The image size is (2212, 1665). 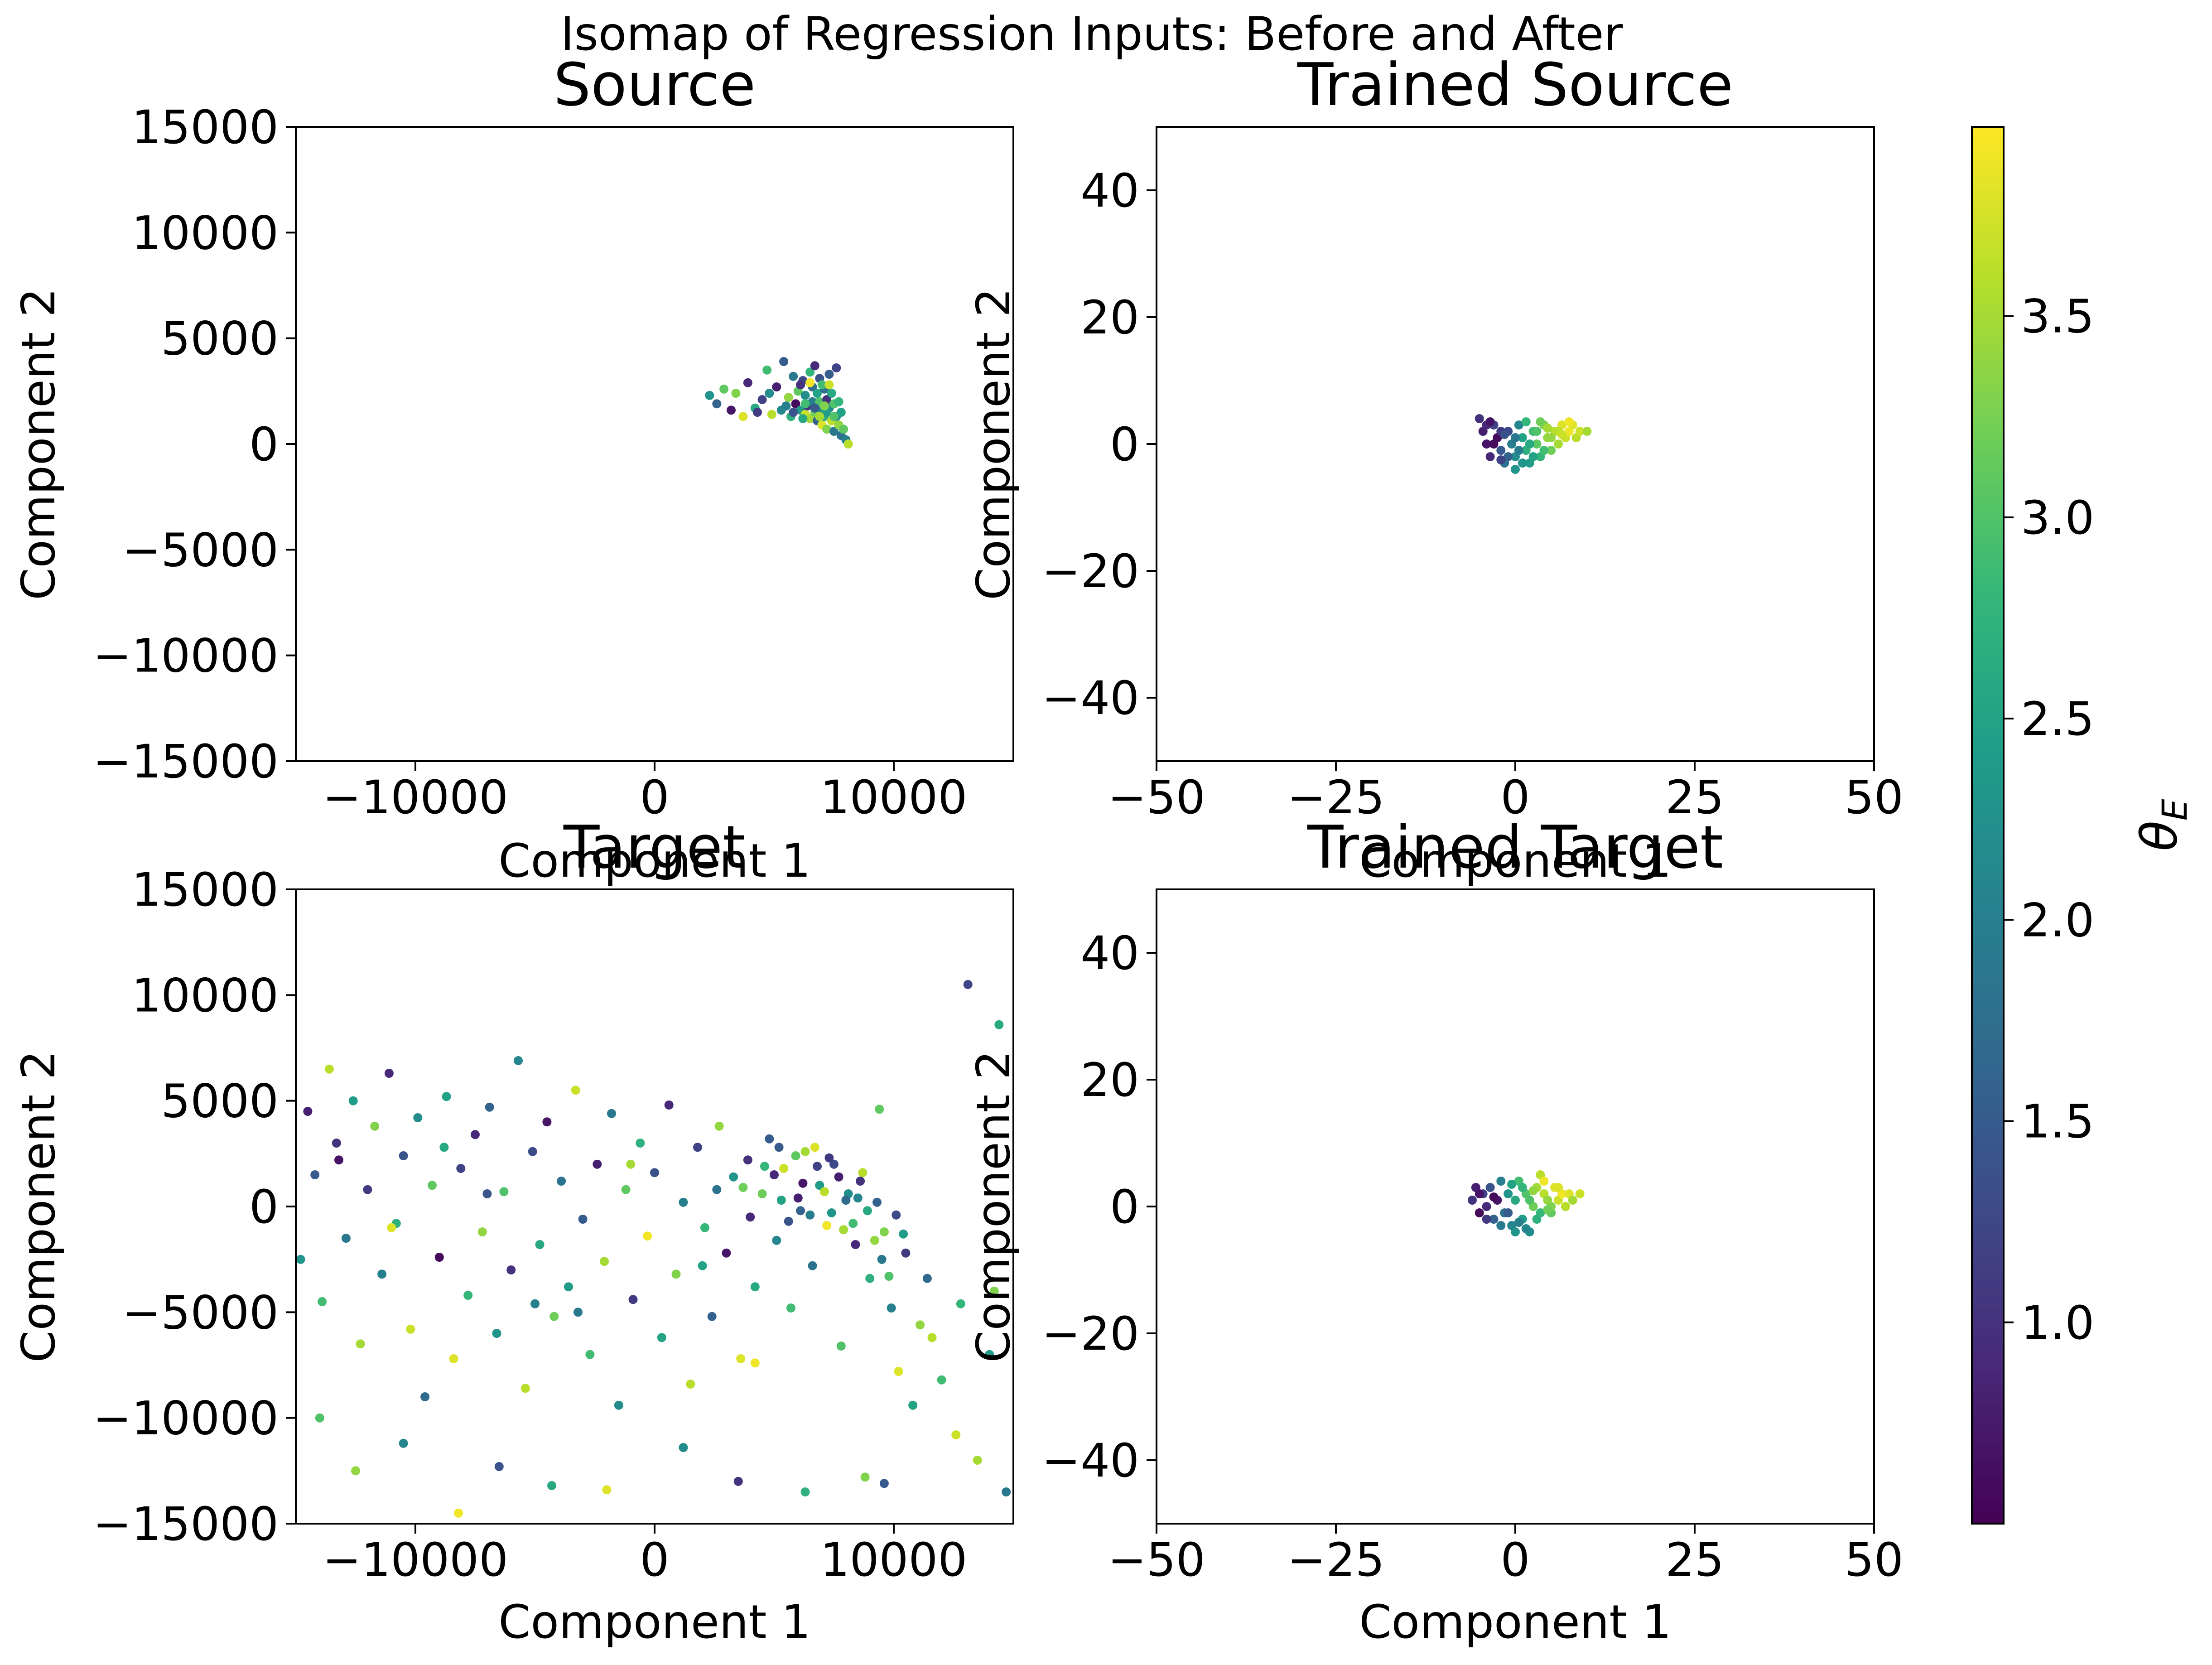 What do you see at coordinates (200, 550) in the screenshot?
I see `y-tick-label: −5000` at bounding box center [200, 550].